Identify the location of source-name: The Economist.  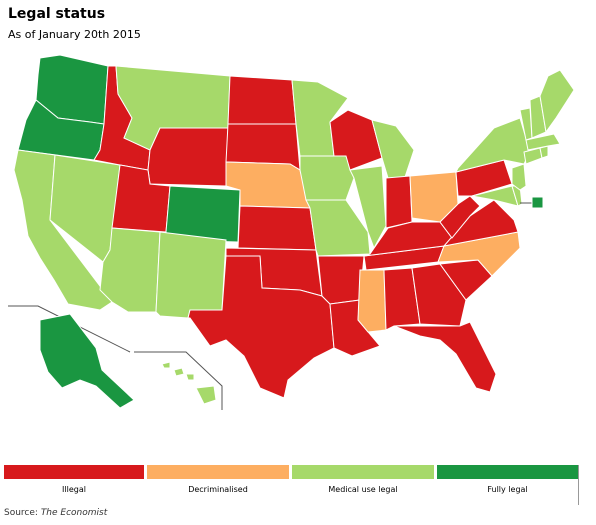
(74, 513).